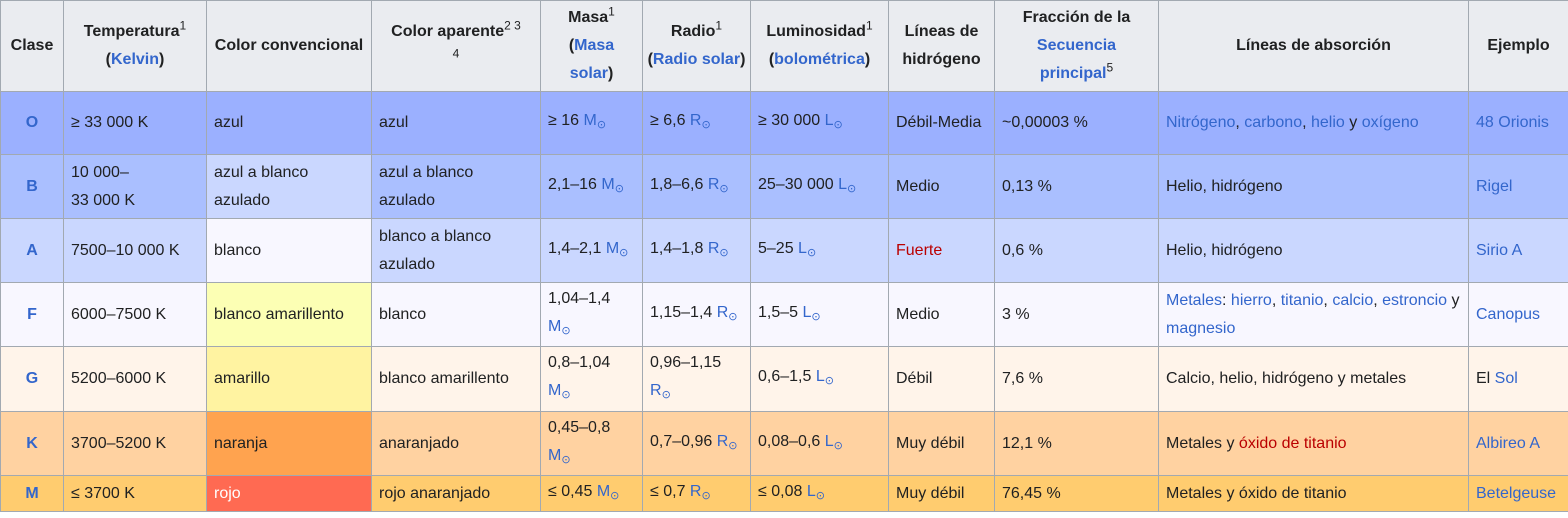 Image resolution: width=1568 pixels, height=518 pixels. What do you see at coordinates (1508, 314) in the screenshot?
I see `wiki-link: Canopus` at bounding box center [1508, 314].